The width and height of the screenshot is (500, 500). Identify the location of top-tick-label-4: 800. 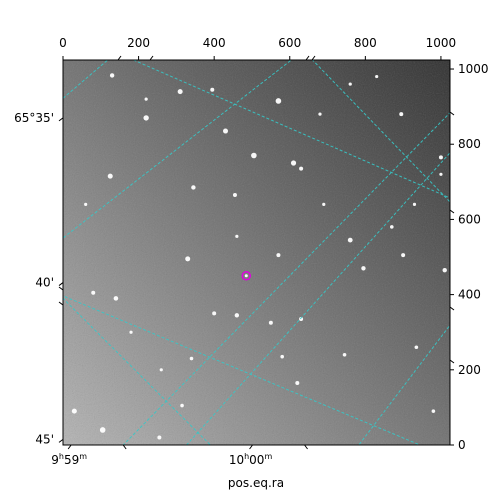
(365, 43).